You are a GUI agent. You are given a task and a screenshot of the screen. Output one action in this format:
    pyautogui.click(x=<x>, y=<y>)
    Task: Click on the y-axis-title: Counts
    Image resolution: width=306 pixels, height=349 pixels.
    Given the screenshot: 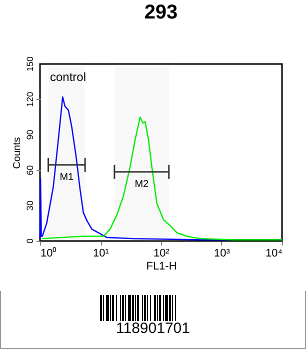 What is the action you would take?
    pyautogui.click(x=17, y=153)
    